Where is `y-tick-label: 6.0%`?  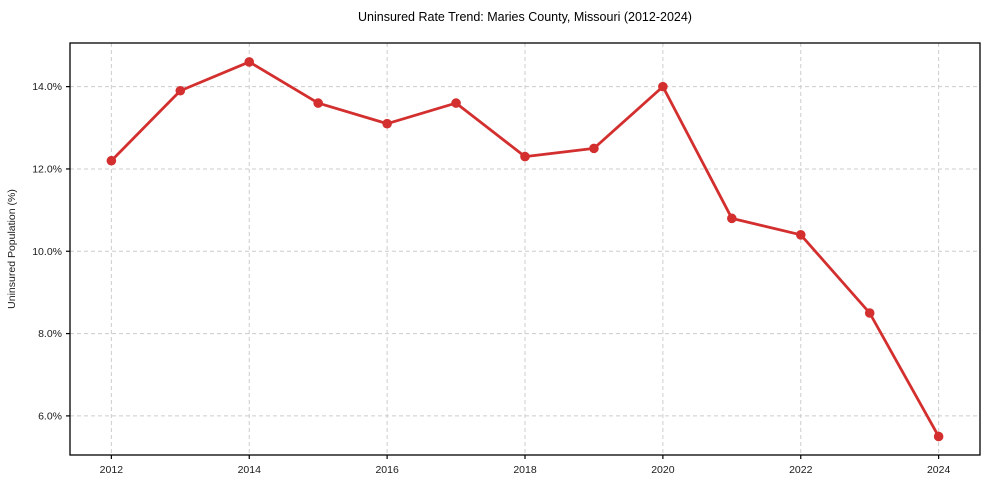 y-tick-label: 6.0% is located at coordinates (50, 416).